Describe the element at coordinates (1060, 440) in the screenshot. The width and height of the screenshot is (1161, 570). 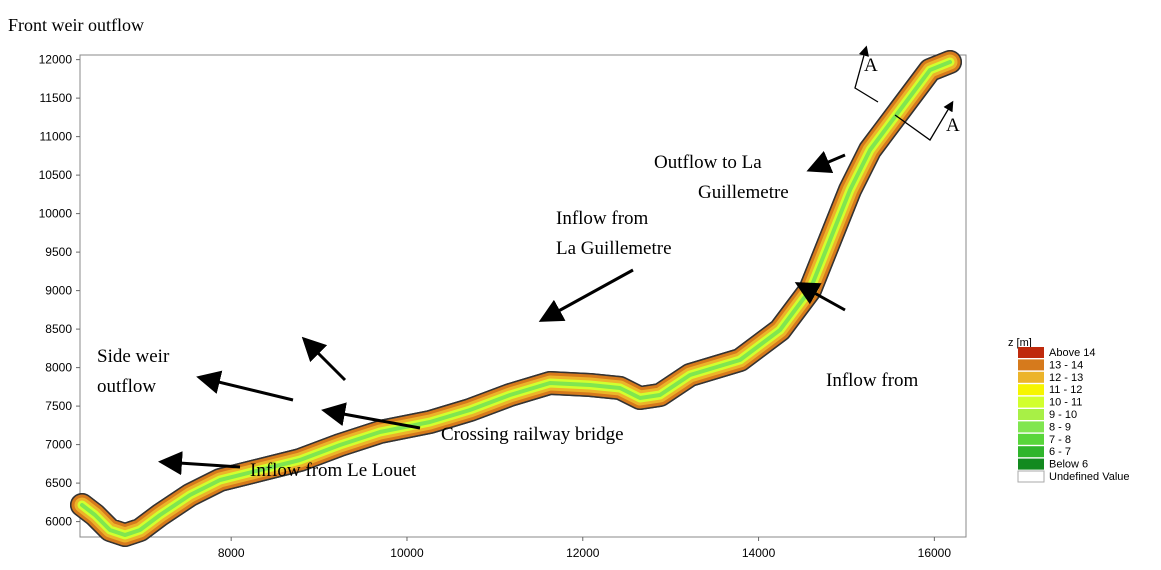
I see `legend-label: 7 - 8` at that location.